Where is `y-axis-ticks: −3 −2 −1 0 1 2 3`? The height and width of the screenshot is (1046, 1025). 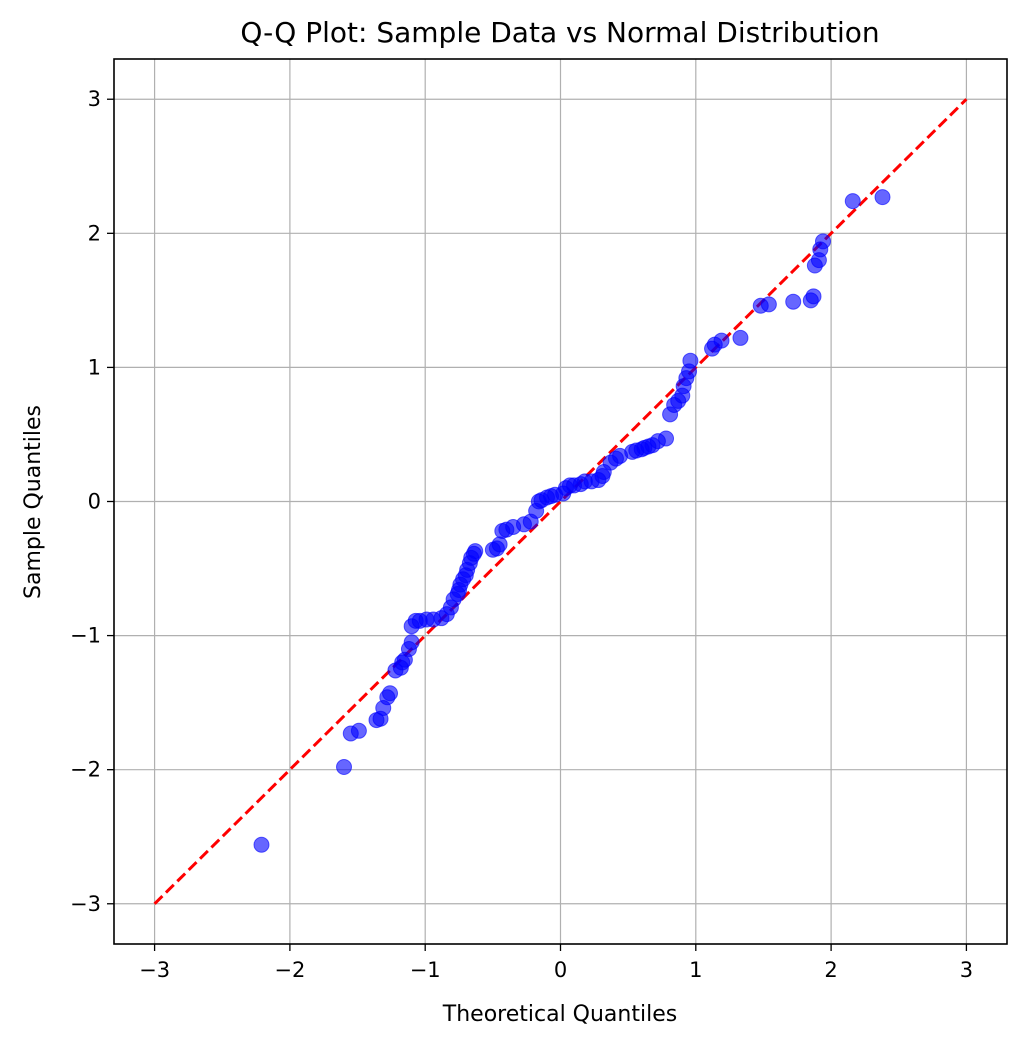 y-axis-ticks: −3 −2 −1 0 1 2 3 is located at coordinates (92, 501).